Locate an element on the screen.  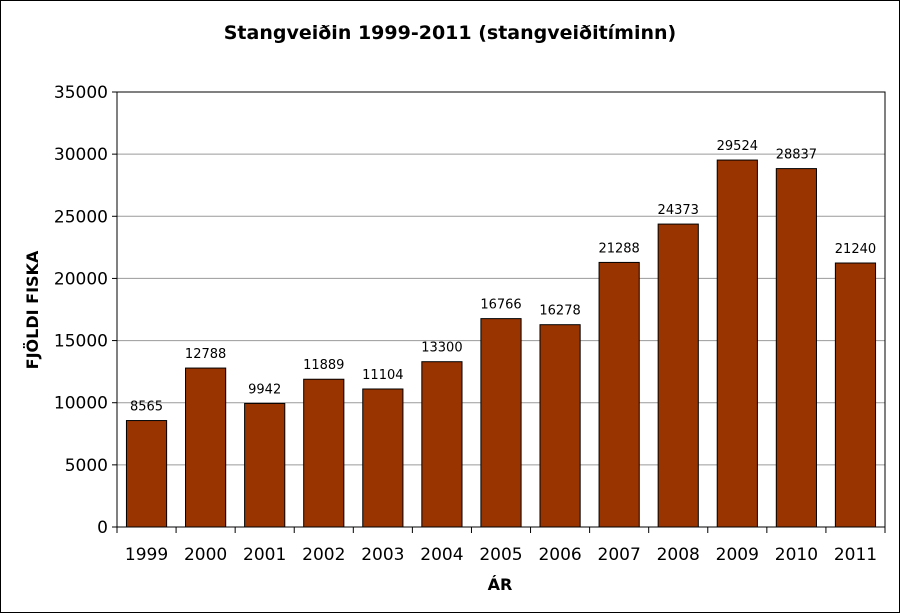
x-tick-label: 2000 is located at coordinates (205, 555).